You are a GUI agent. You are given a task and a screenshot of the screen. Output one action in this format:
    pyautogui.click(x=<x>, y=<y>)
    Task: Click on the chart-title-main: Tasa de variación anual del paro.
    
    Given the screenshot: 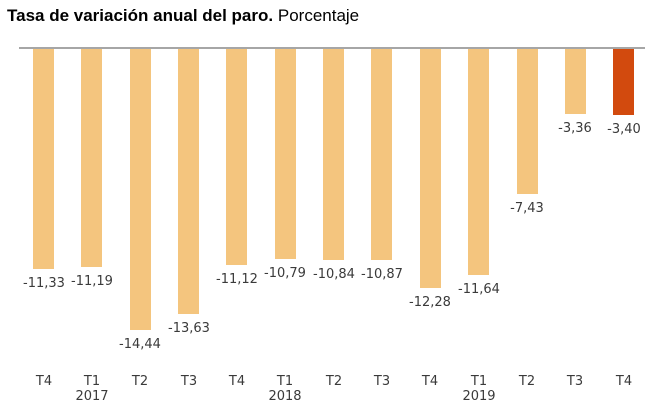 What is the action you would take?
    pyautogui.click(x=140, y=15)
    